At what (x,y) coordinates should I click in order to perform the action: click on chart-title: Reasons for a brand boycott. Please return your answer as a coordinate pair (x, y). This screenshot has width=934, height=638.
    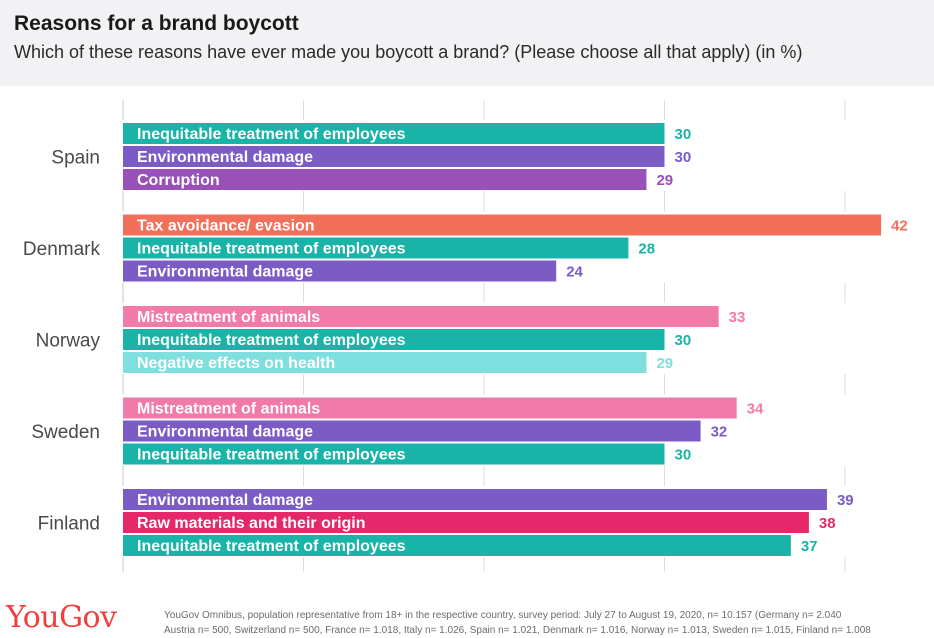
    Looking at the image, I should click on (156, 23).